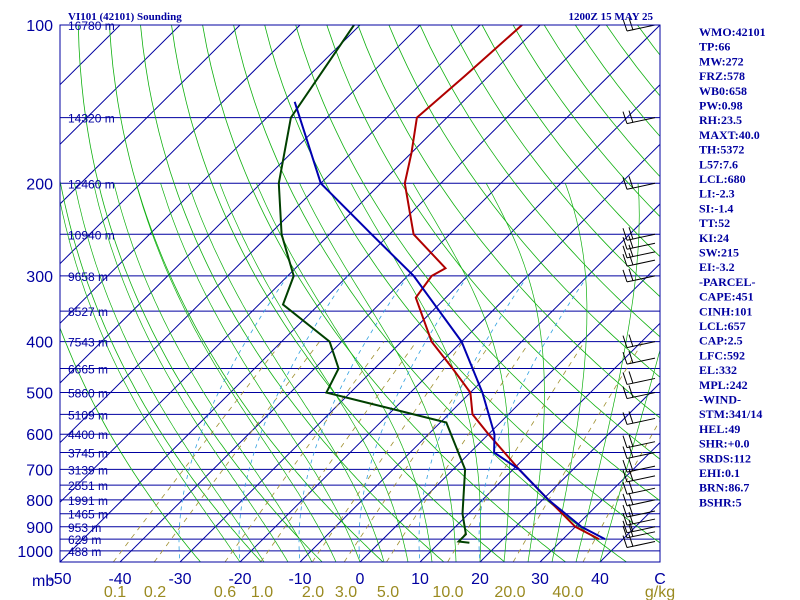  What do you see at coordinates (540, 579) in the screenshot?
I see `temperature-tick-label: 30` at bounding box center [540, 579].